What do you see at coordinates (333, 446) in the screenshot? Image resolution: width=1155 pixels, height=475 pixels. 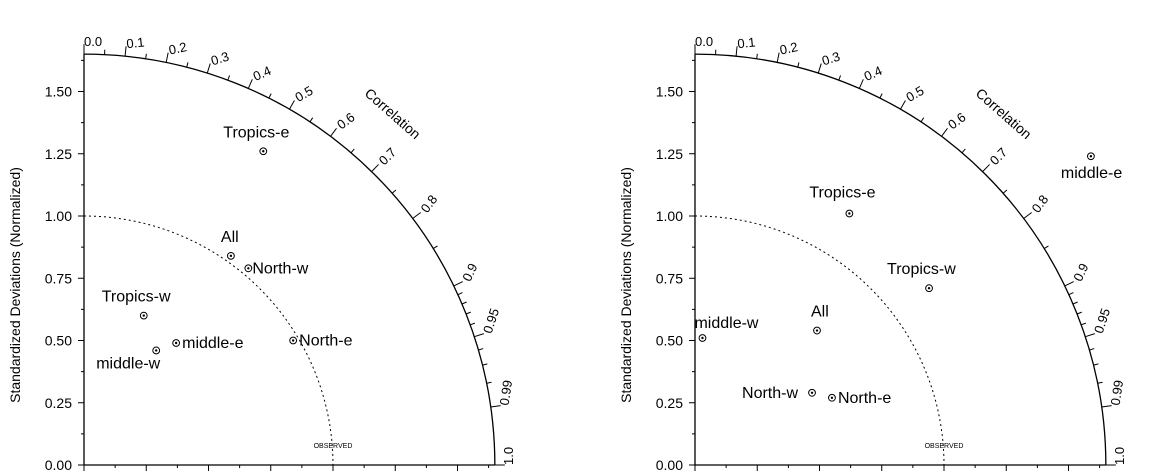 I see `observed-label: OBSERVED` at bounding box center [333, 446].